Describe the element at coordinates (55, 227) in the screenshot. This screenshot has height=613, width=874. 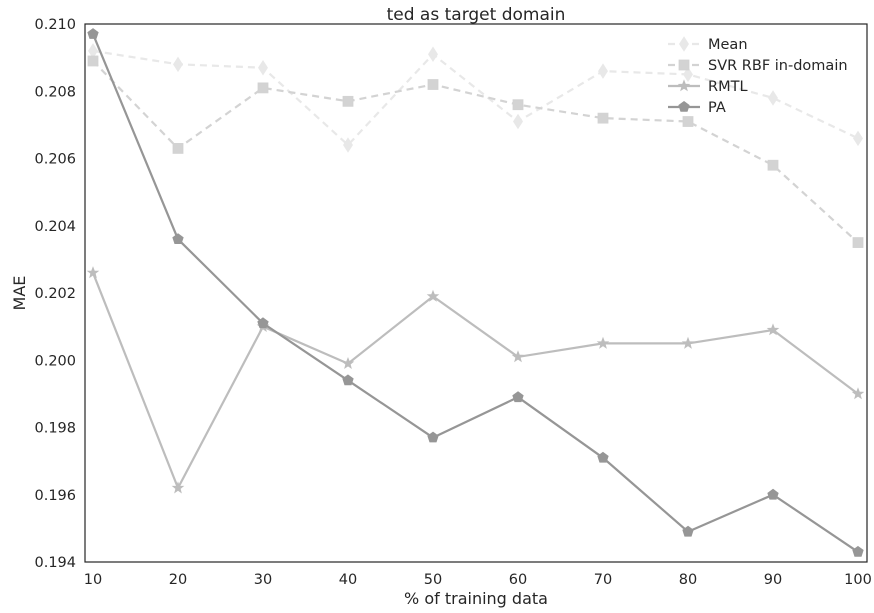
I see `y-tick-label: 0.204` at that location.